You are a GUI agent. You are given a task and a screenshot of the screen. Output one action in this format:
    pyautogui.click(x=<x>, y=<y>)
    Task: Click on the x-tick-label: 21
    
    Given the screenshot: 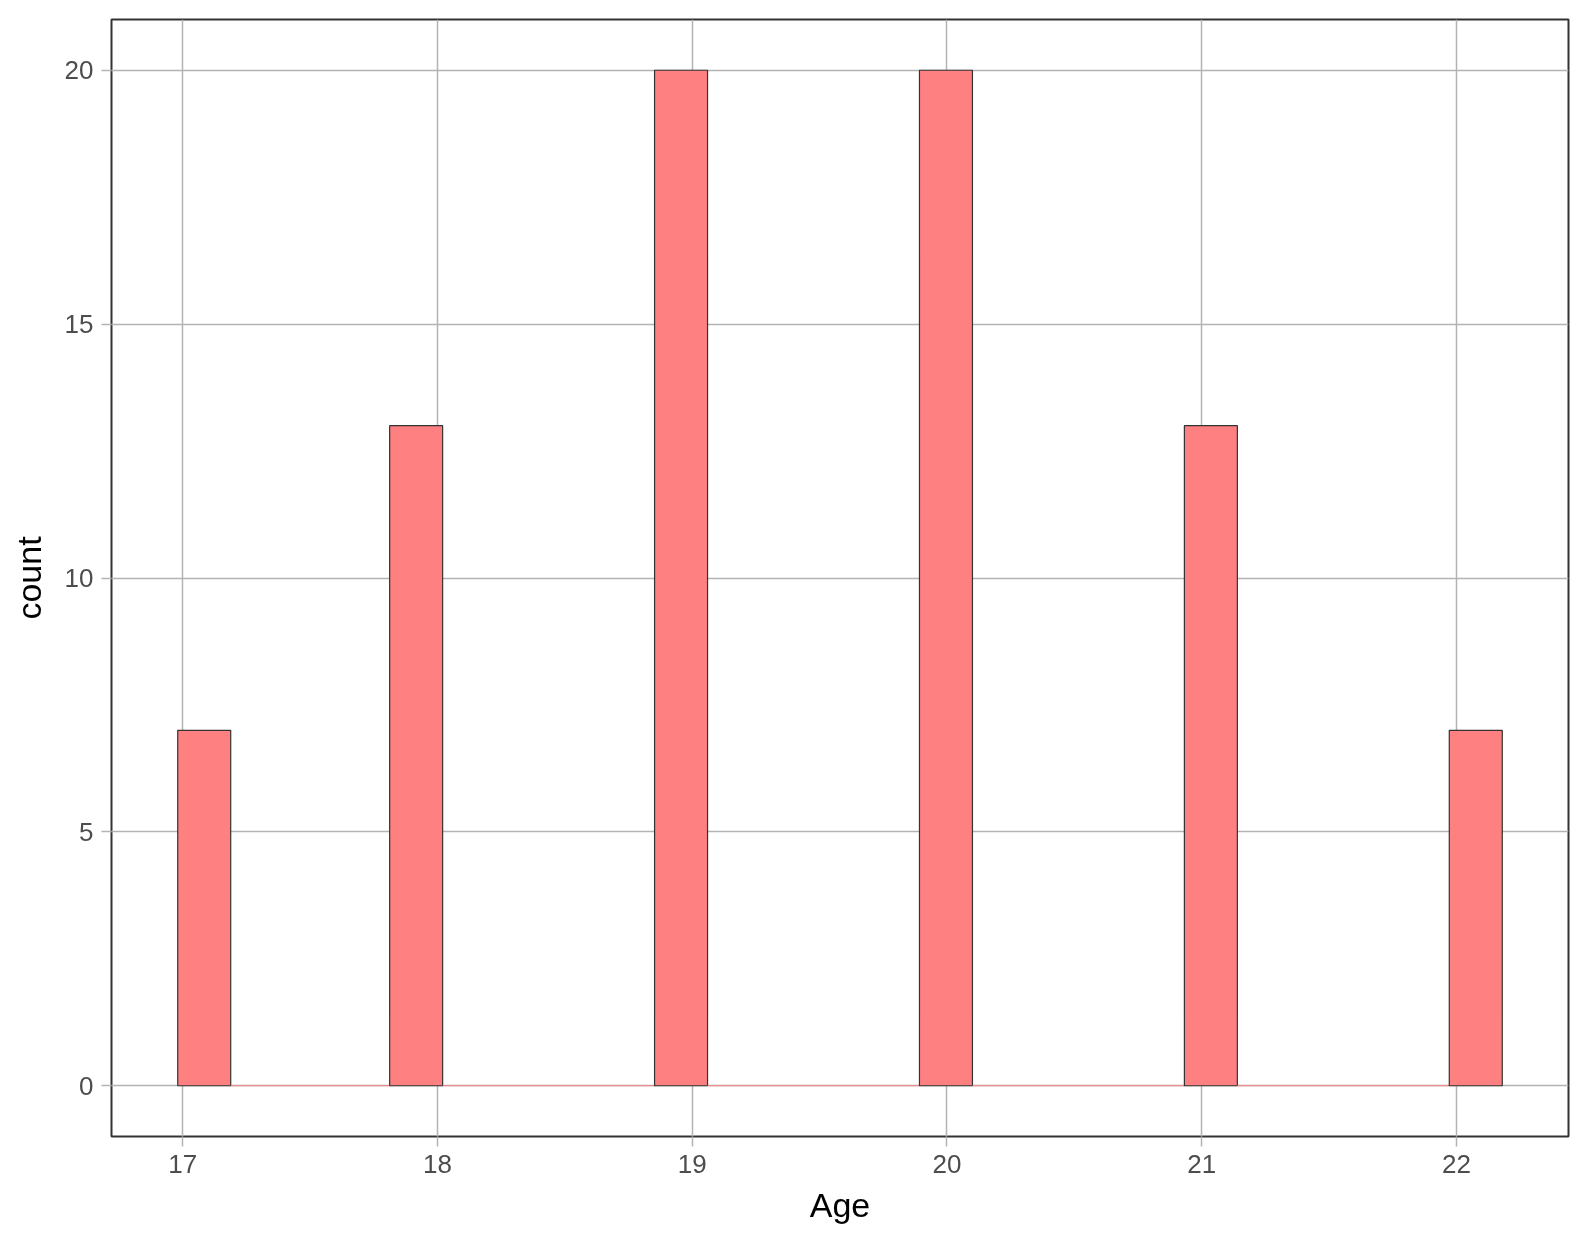 What is the action you would take?
    pyautogui.click(x=1202, y=1163)
    